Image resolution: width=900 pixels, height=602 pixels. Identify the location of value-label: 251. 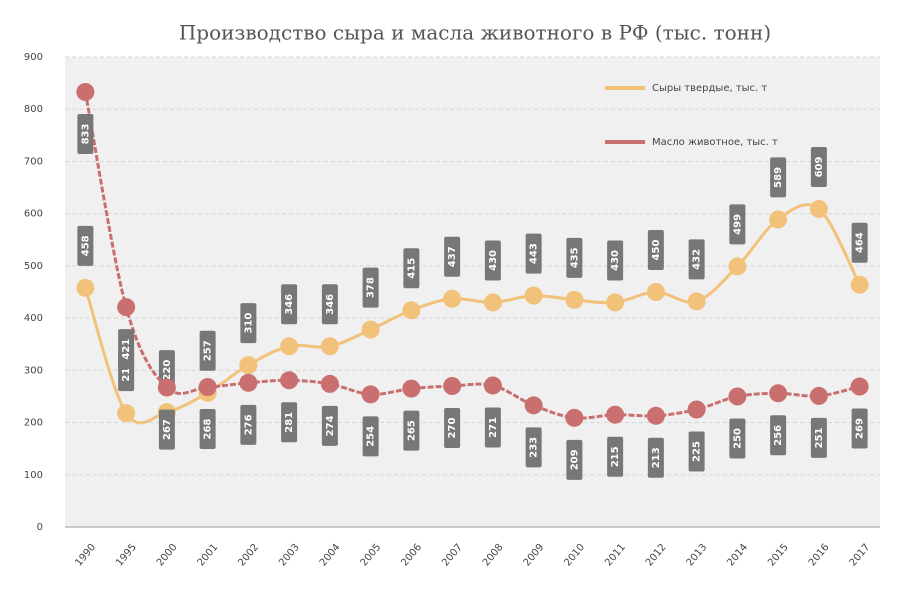
(819, 437).